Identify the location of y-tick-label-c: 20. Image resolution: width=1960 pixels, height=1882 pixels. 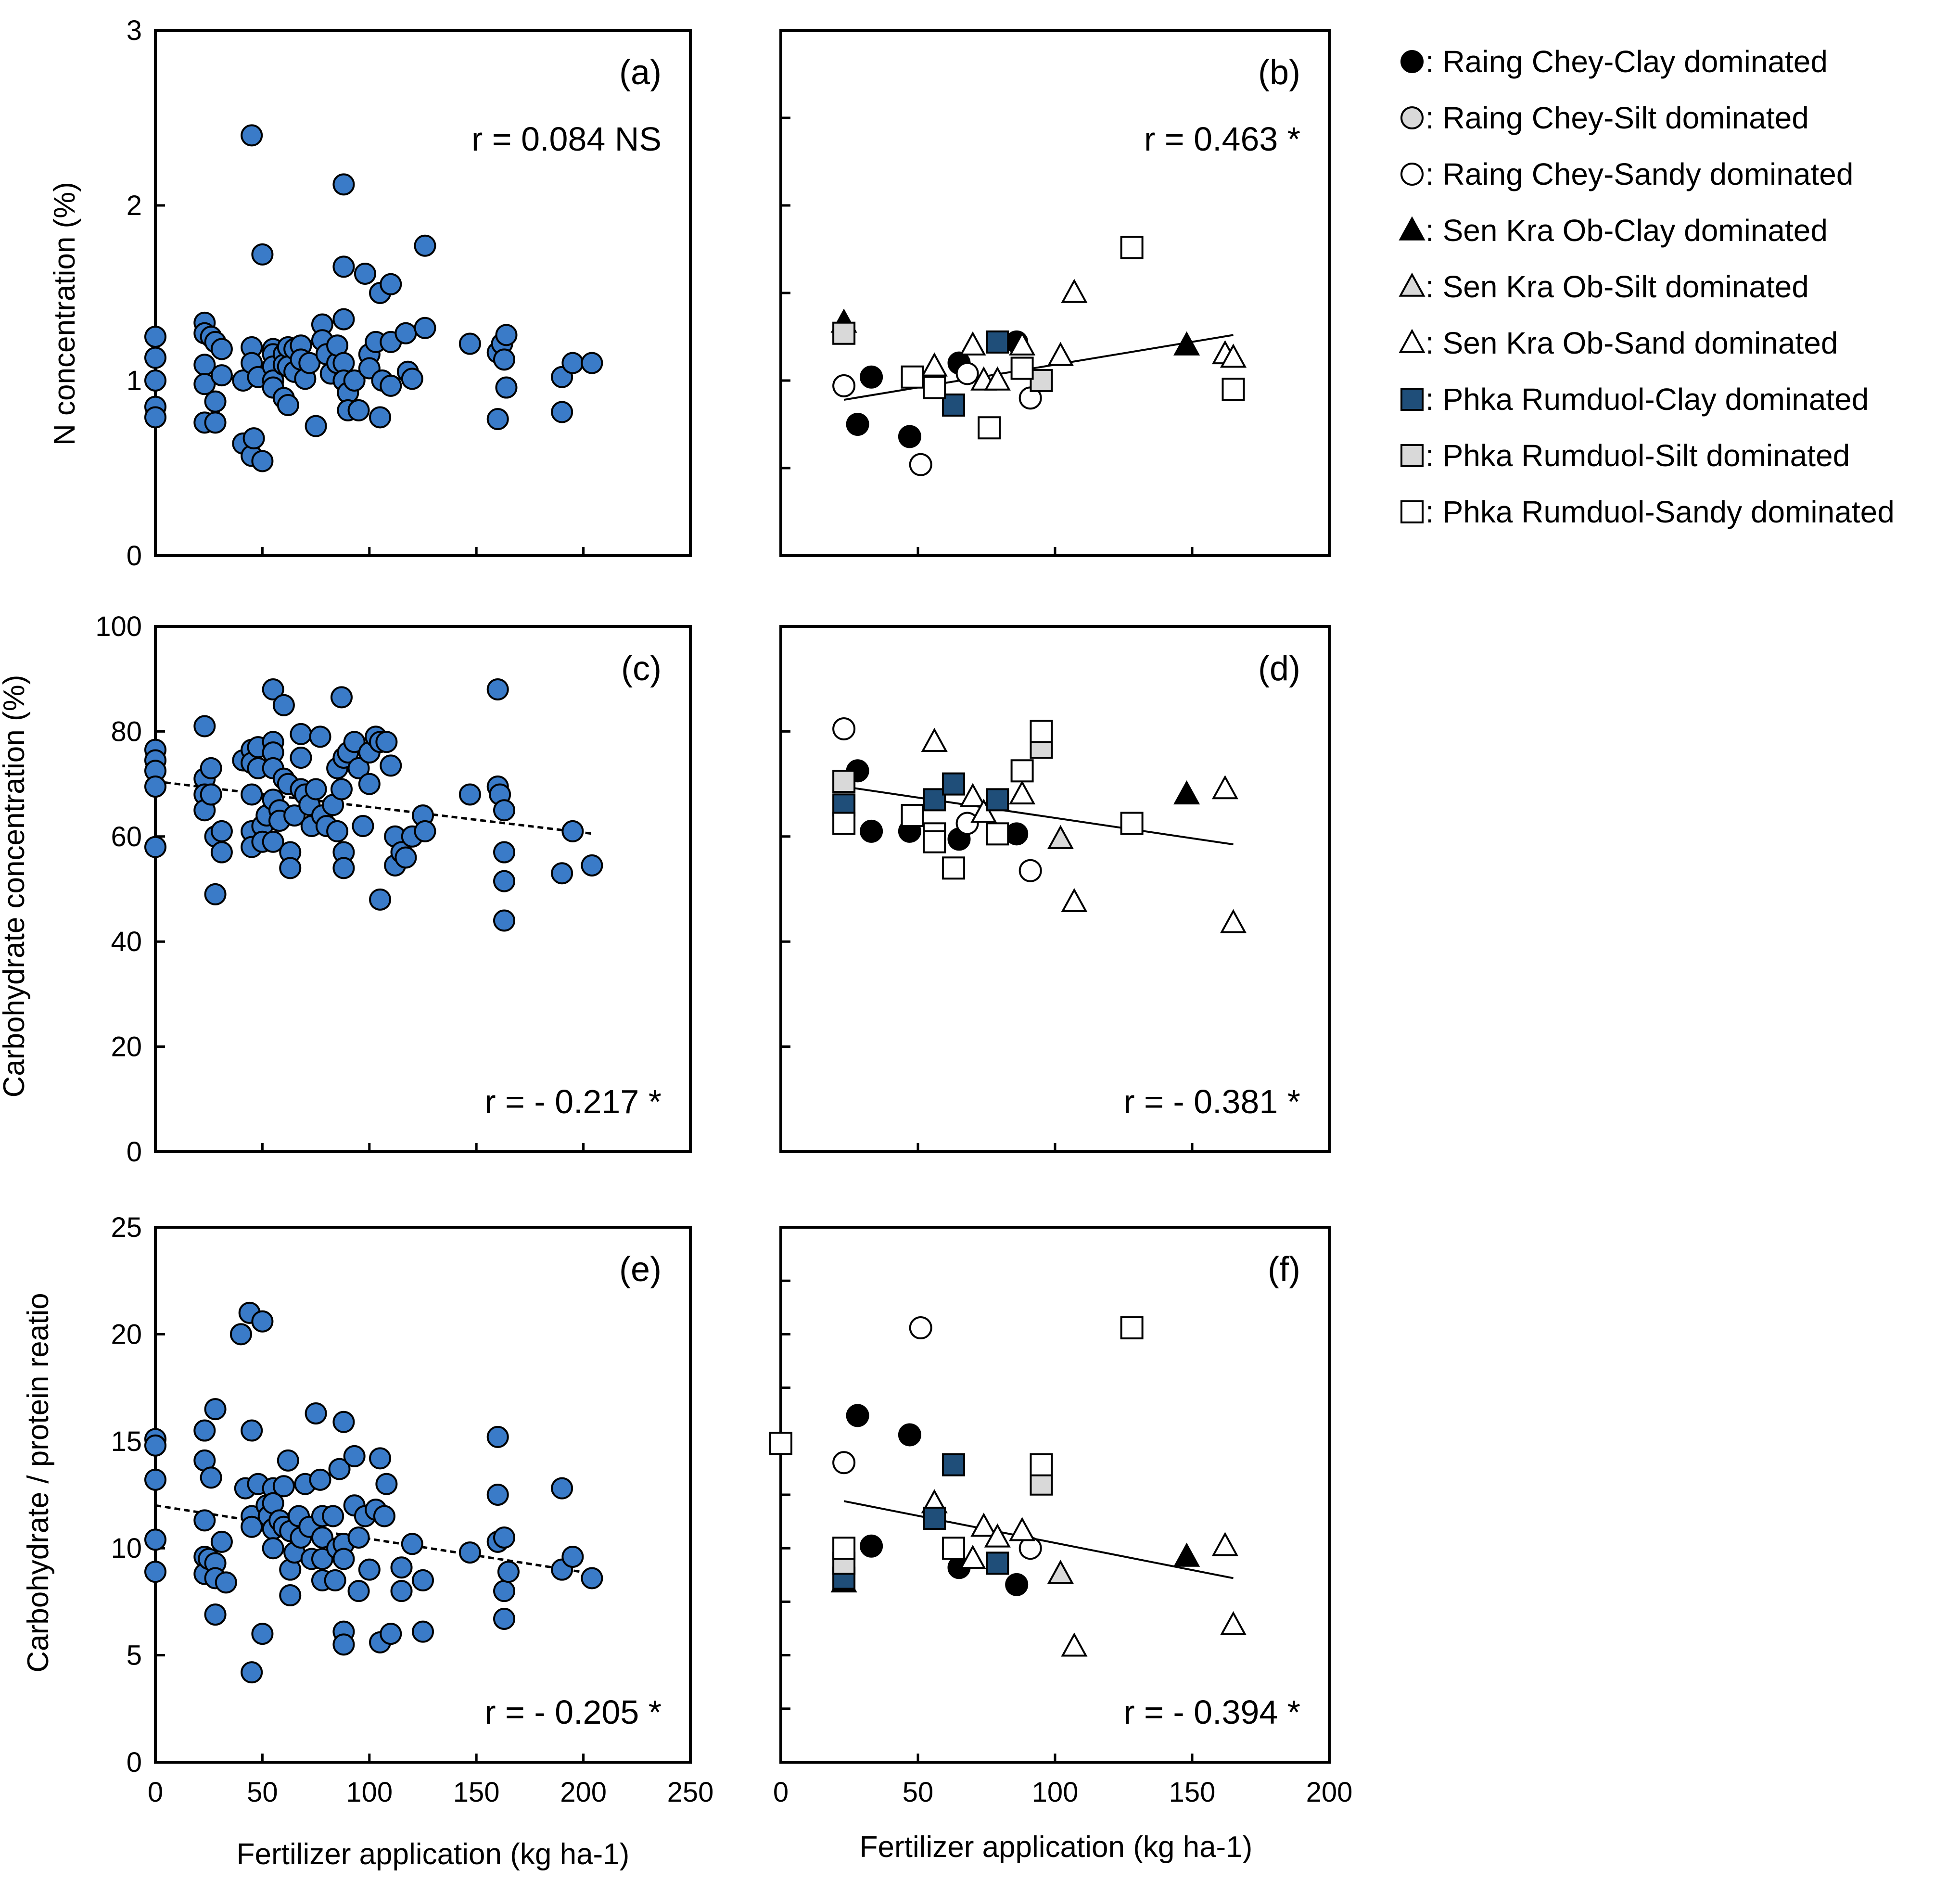
(127, 1047).